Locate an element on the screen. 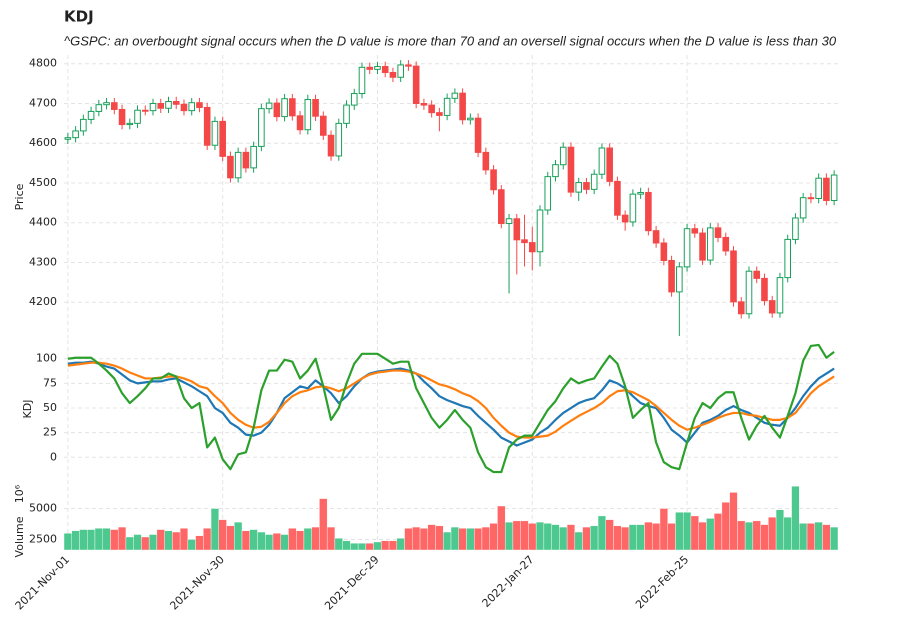 This screenshot has width=900, height=624. y-tick-label: 100 is located at coordinates (46, 358).